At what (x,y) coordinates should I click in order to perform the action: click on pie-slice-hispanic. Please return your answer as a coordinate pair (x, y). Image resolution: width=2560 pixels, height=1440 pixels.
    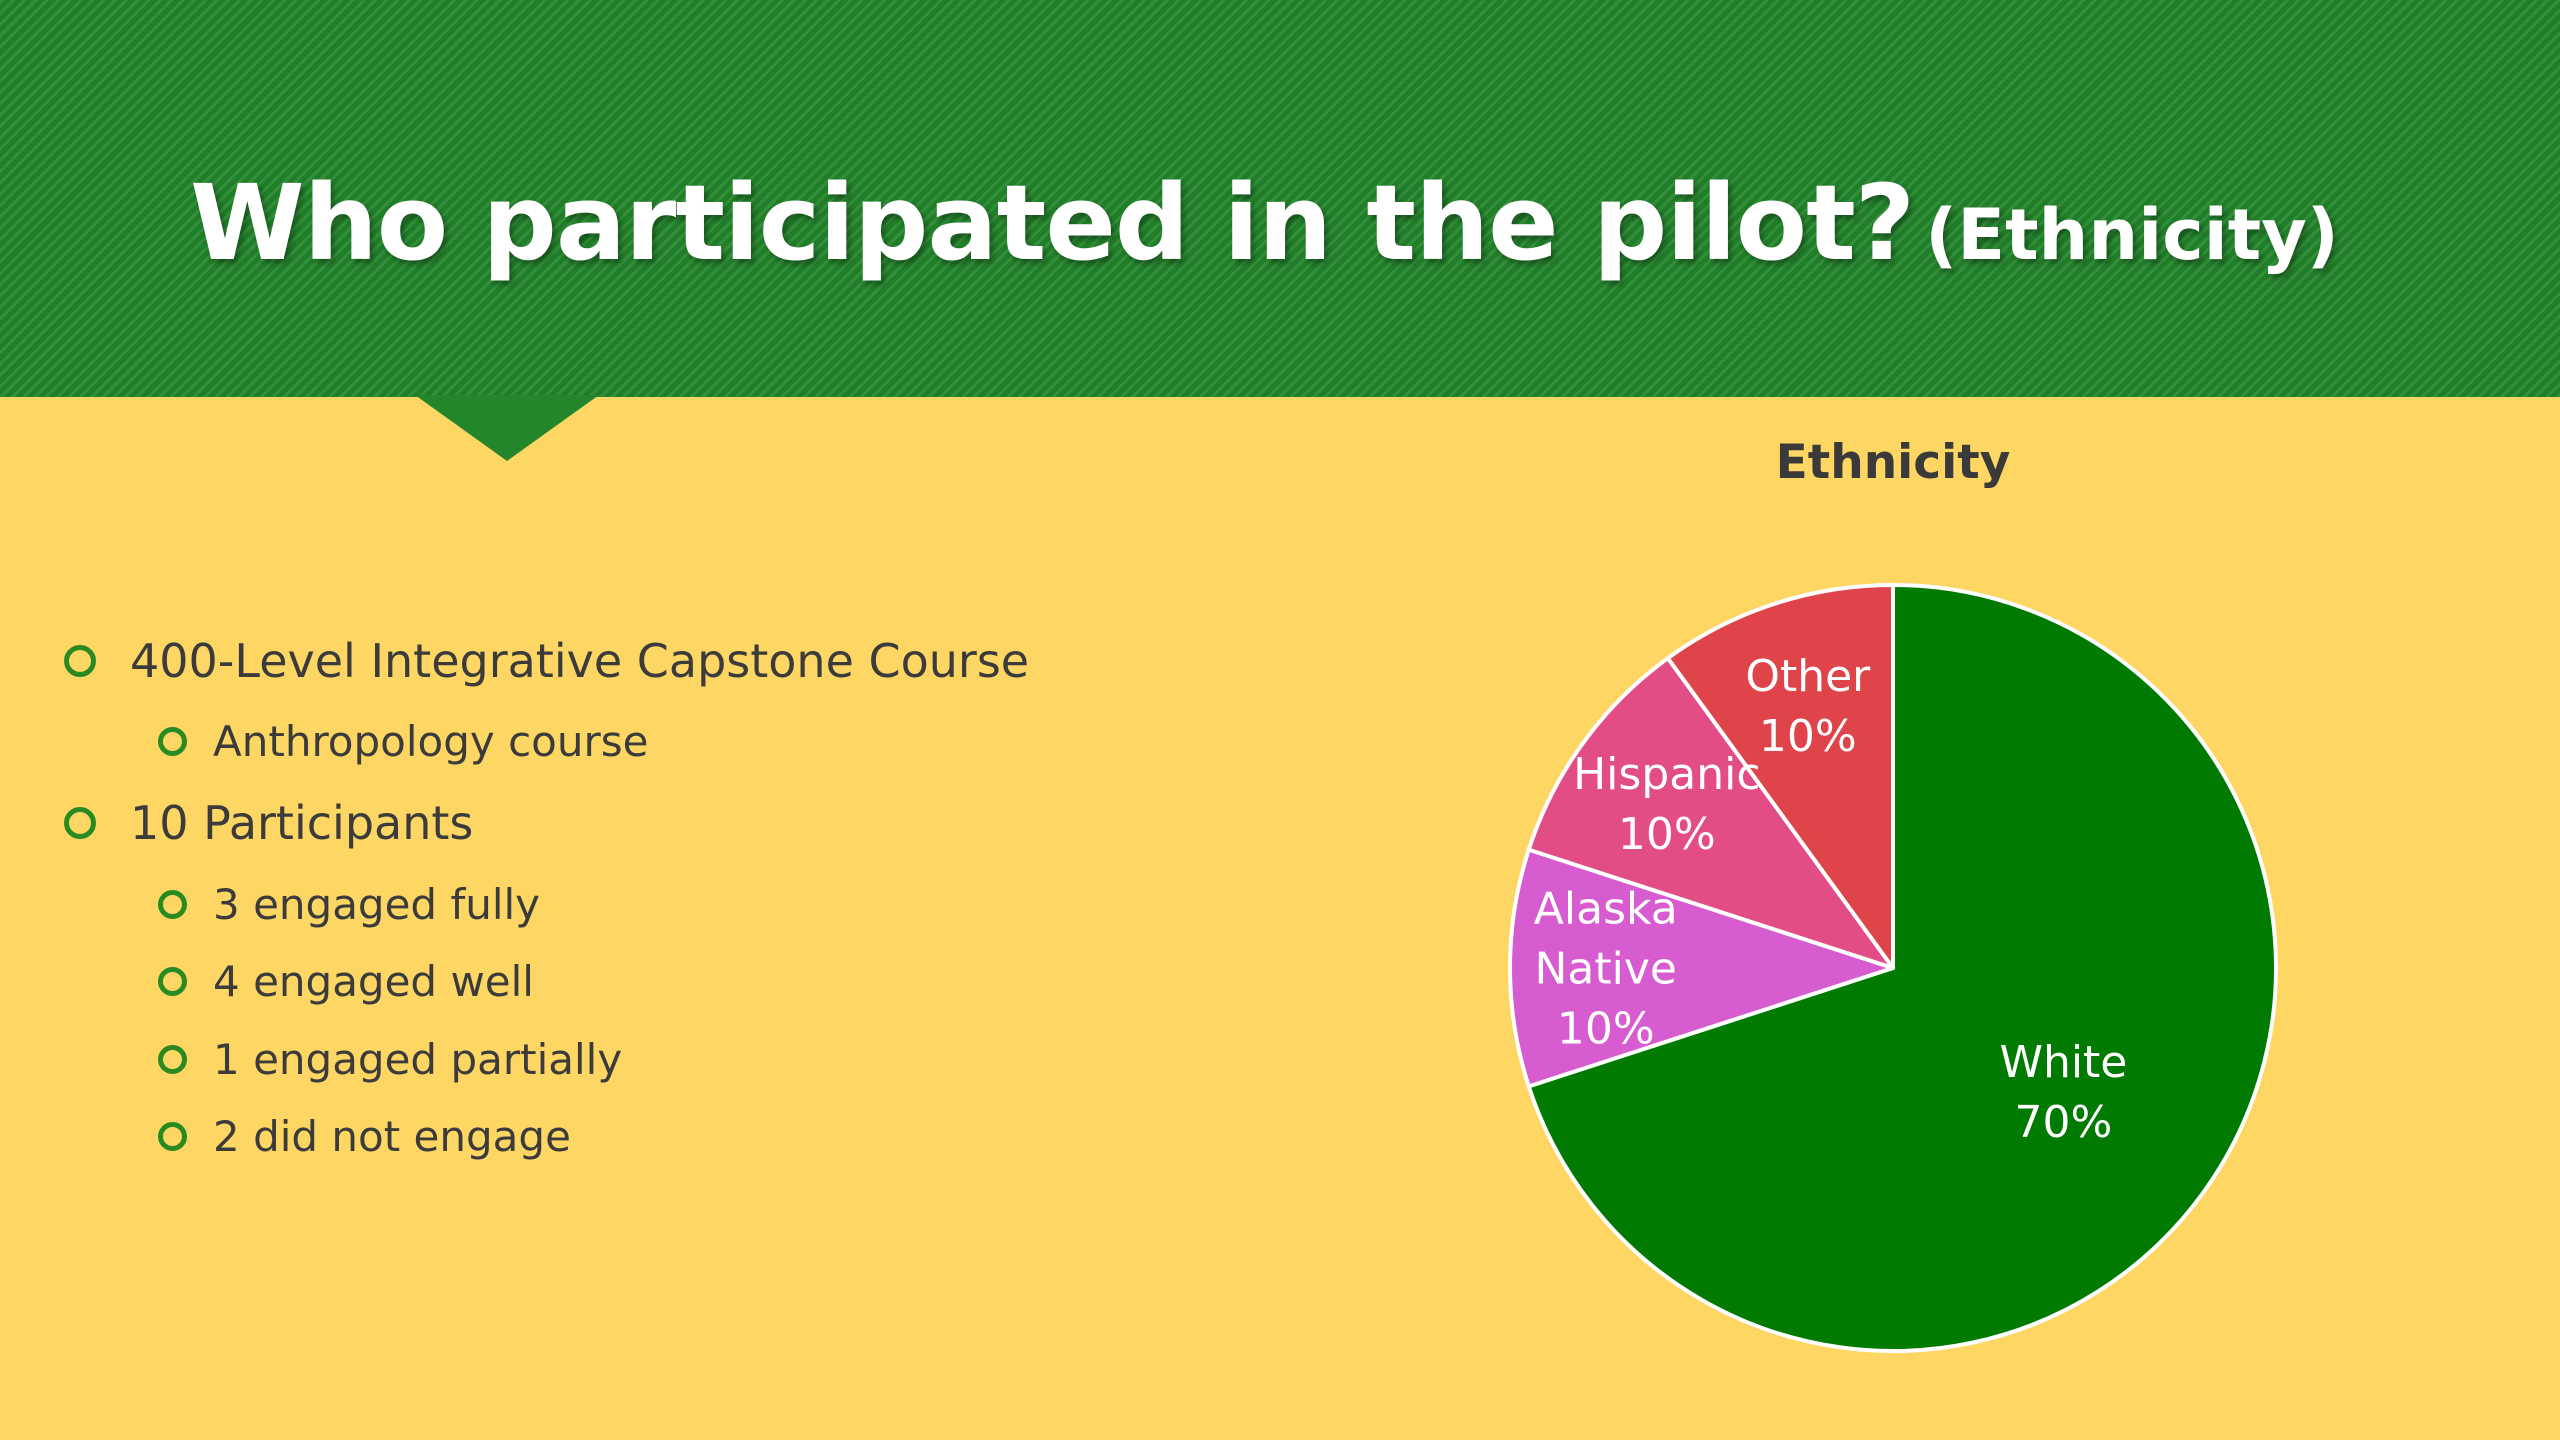
    Looking at the image, I should click on (1710, 813).